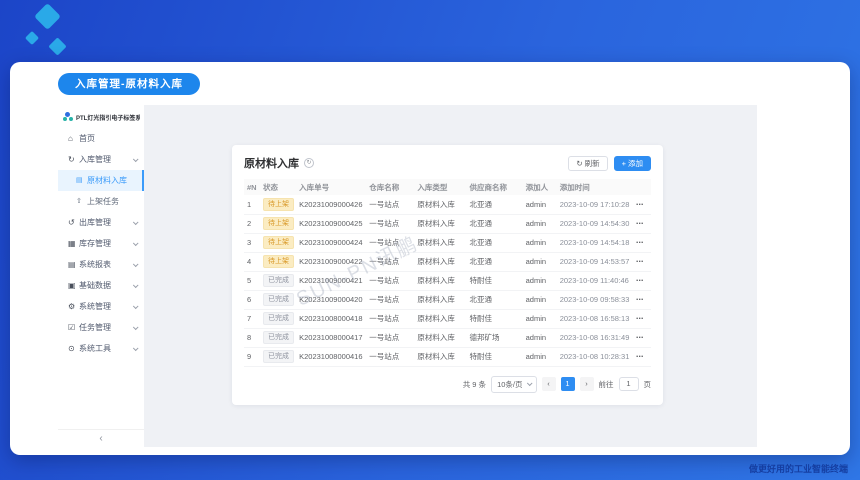 The width and height of the screenshot is (860, 480). I want to click on sidebar-item-4: ▤ 系统报表, so click(101, 264).